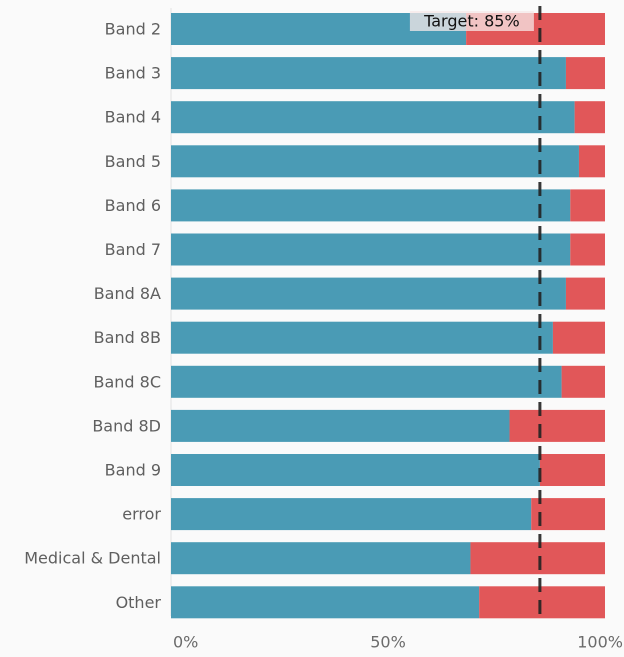 Image resolution: width=624 pixels, height=657 pixels. What do you see at coordinates (133, 161) in the screenshot?
I see `category-label: Band 5` at bounding box center [133, 161].